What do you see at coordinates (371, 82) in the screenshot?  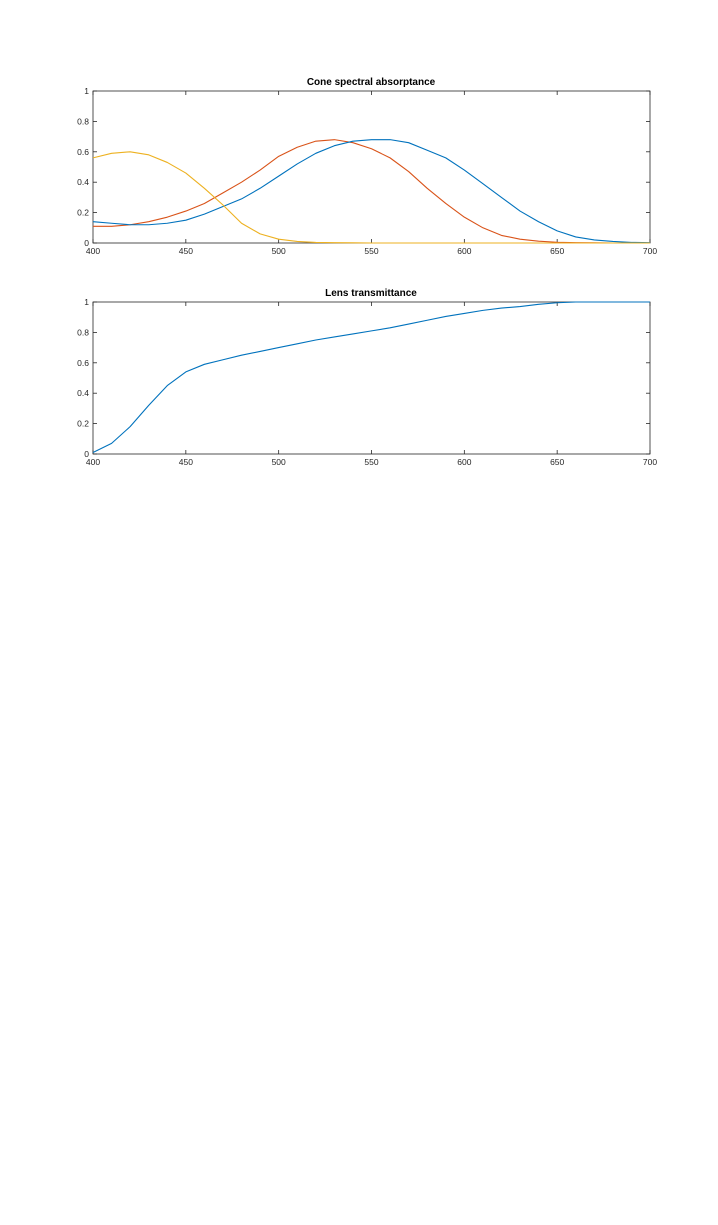 I see `chart-title: Cone spectral absorptance` at bounding box center [371, 82].